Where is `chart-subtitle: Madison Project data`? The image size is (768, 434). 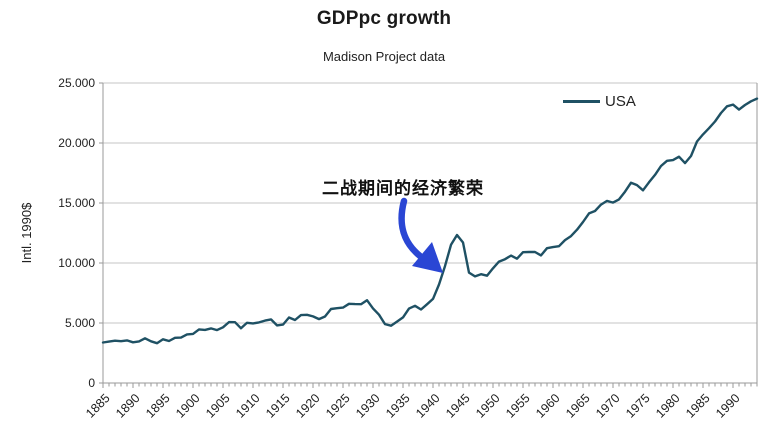 chart-subtitle: Madison Project data is located at coordinates (384, 56).